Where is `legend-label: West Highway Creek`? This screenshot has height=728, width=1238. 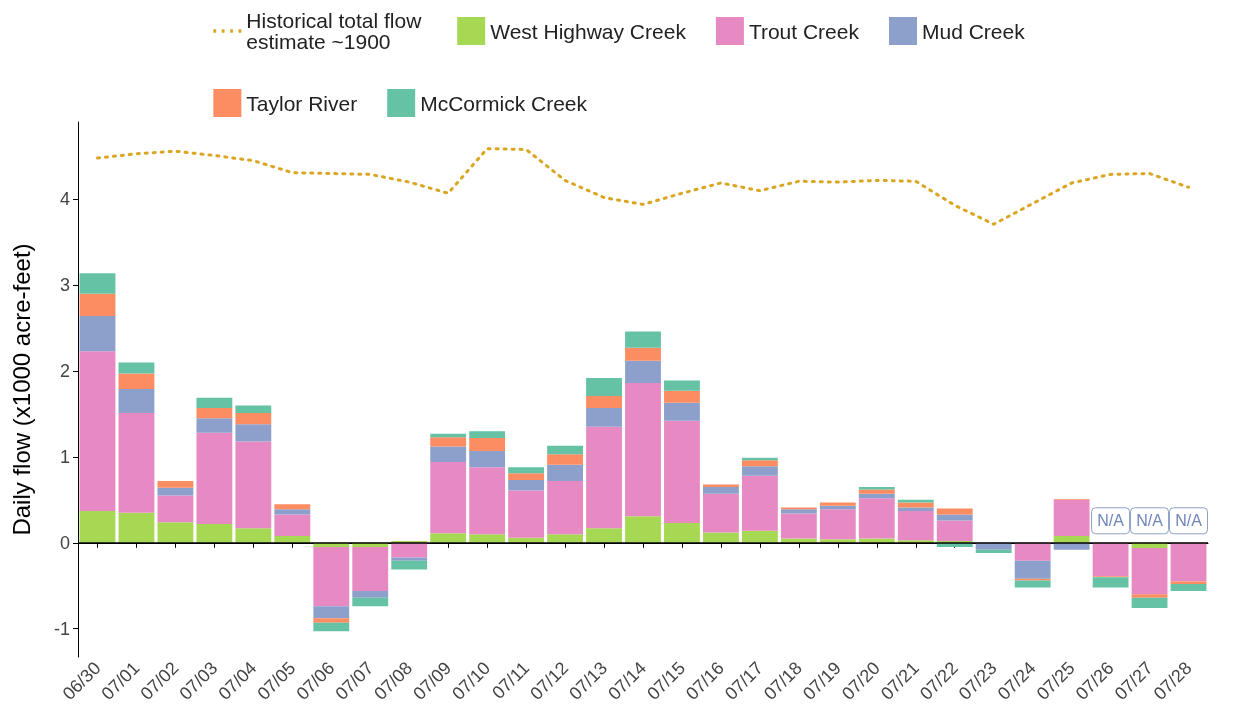 legend-label: West Highway Creek is located at coordinates (588, 31).